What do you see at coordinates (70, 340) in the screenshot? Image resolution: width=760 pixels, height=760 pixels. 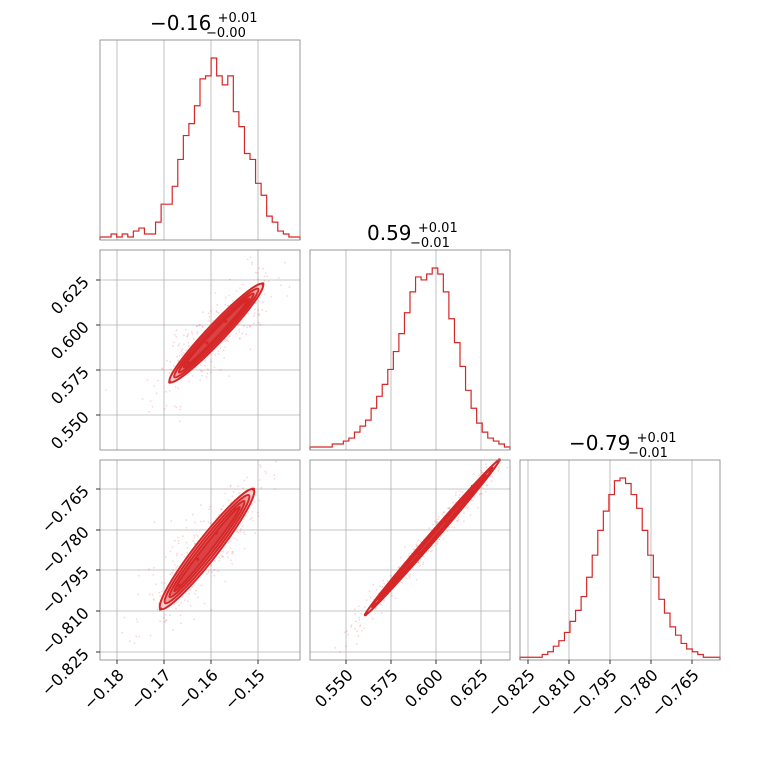 I see `y-tick-label: 0.600` at bounding box center [70, 340].